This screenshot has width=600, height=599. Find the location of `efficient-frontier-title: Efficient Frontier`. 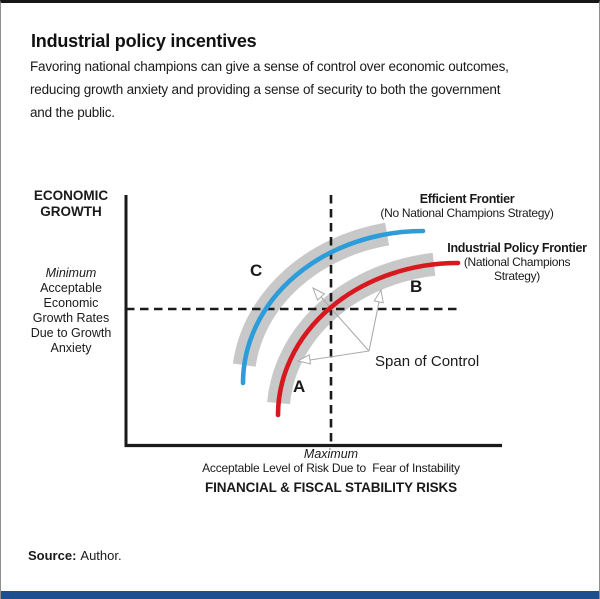

efficient-frontier-title: Efficient Frontier is located at coordinates (467, 199).